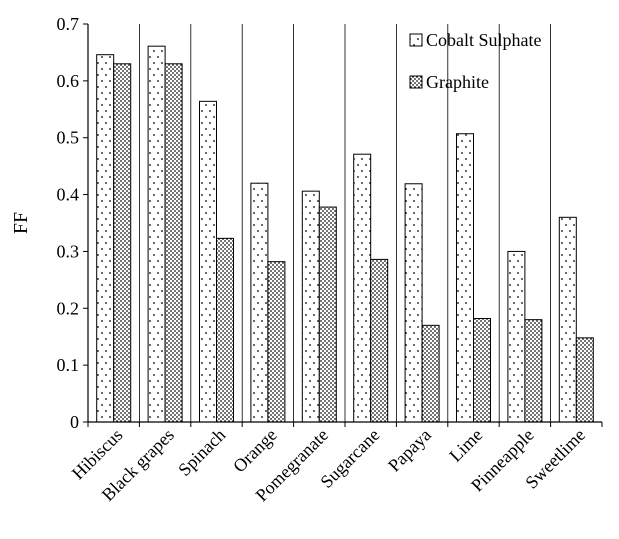 This screenshot has height=539, width=619. Describe the element at coordinates (201, 452) in the screenshot. I see `x-tick-label: Spinach` at that location.